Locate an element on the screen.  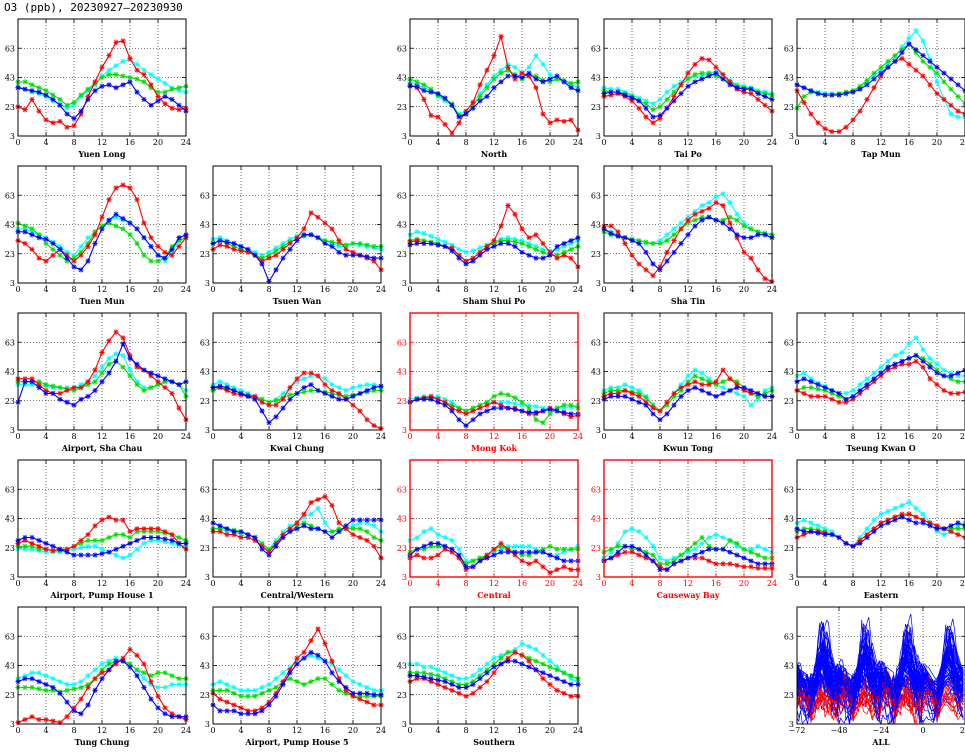
panel-eastern: 048121620243234363Eastern is located at coordinates (874, 529).